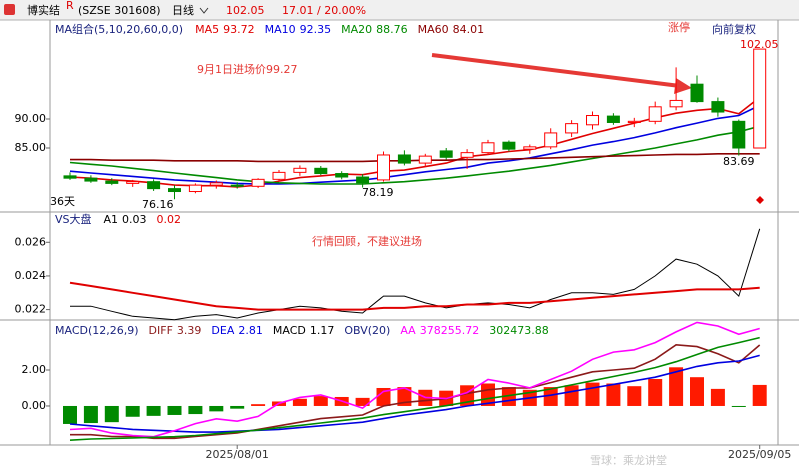 The image size is (799, 473). What do you see at coordinates (34, 405) in the screenshot?
I see `y-tick-label: 0.00` at bounding box center [34, 405].